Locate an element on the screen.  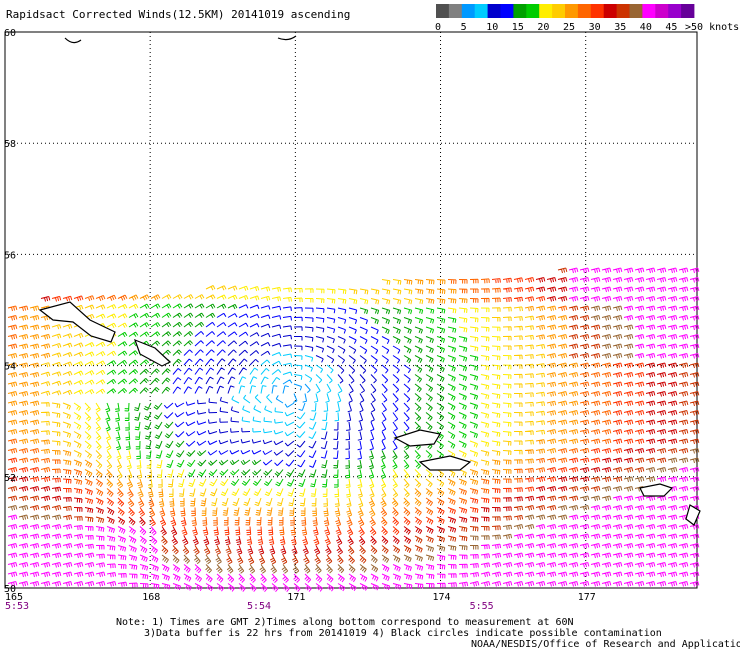
lat-tick-label: 50 is located at coordinates (10, 589).